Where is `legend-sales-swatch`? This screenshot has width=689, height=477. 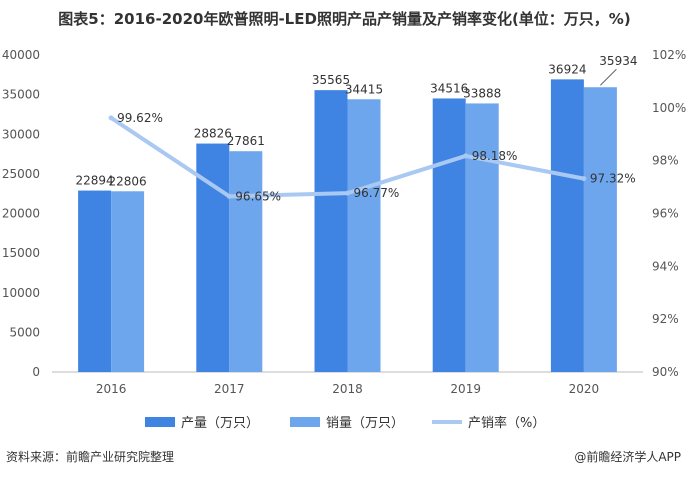 legend-sales-swatch is located at coordinates (305, 422).